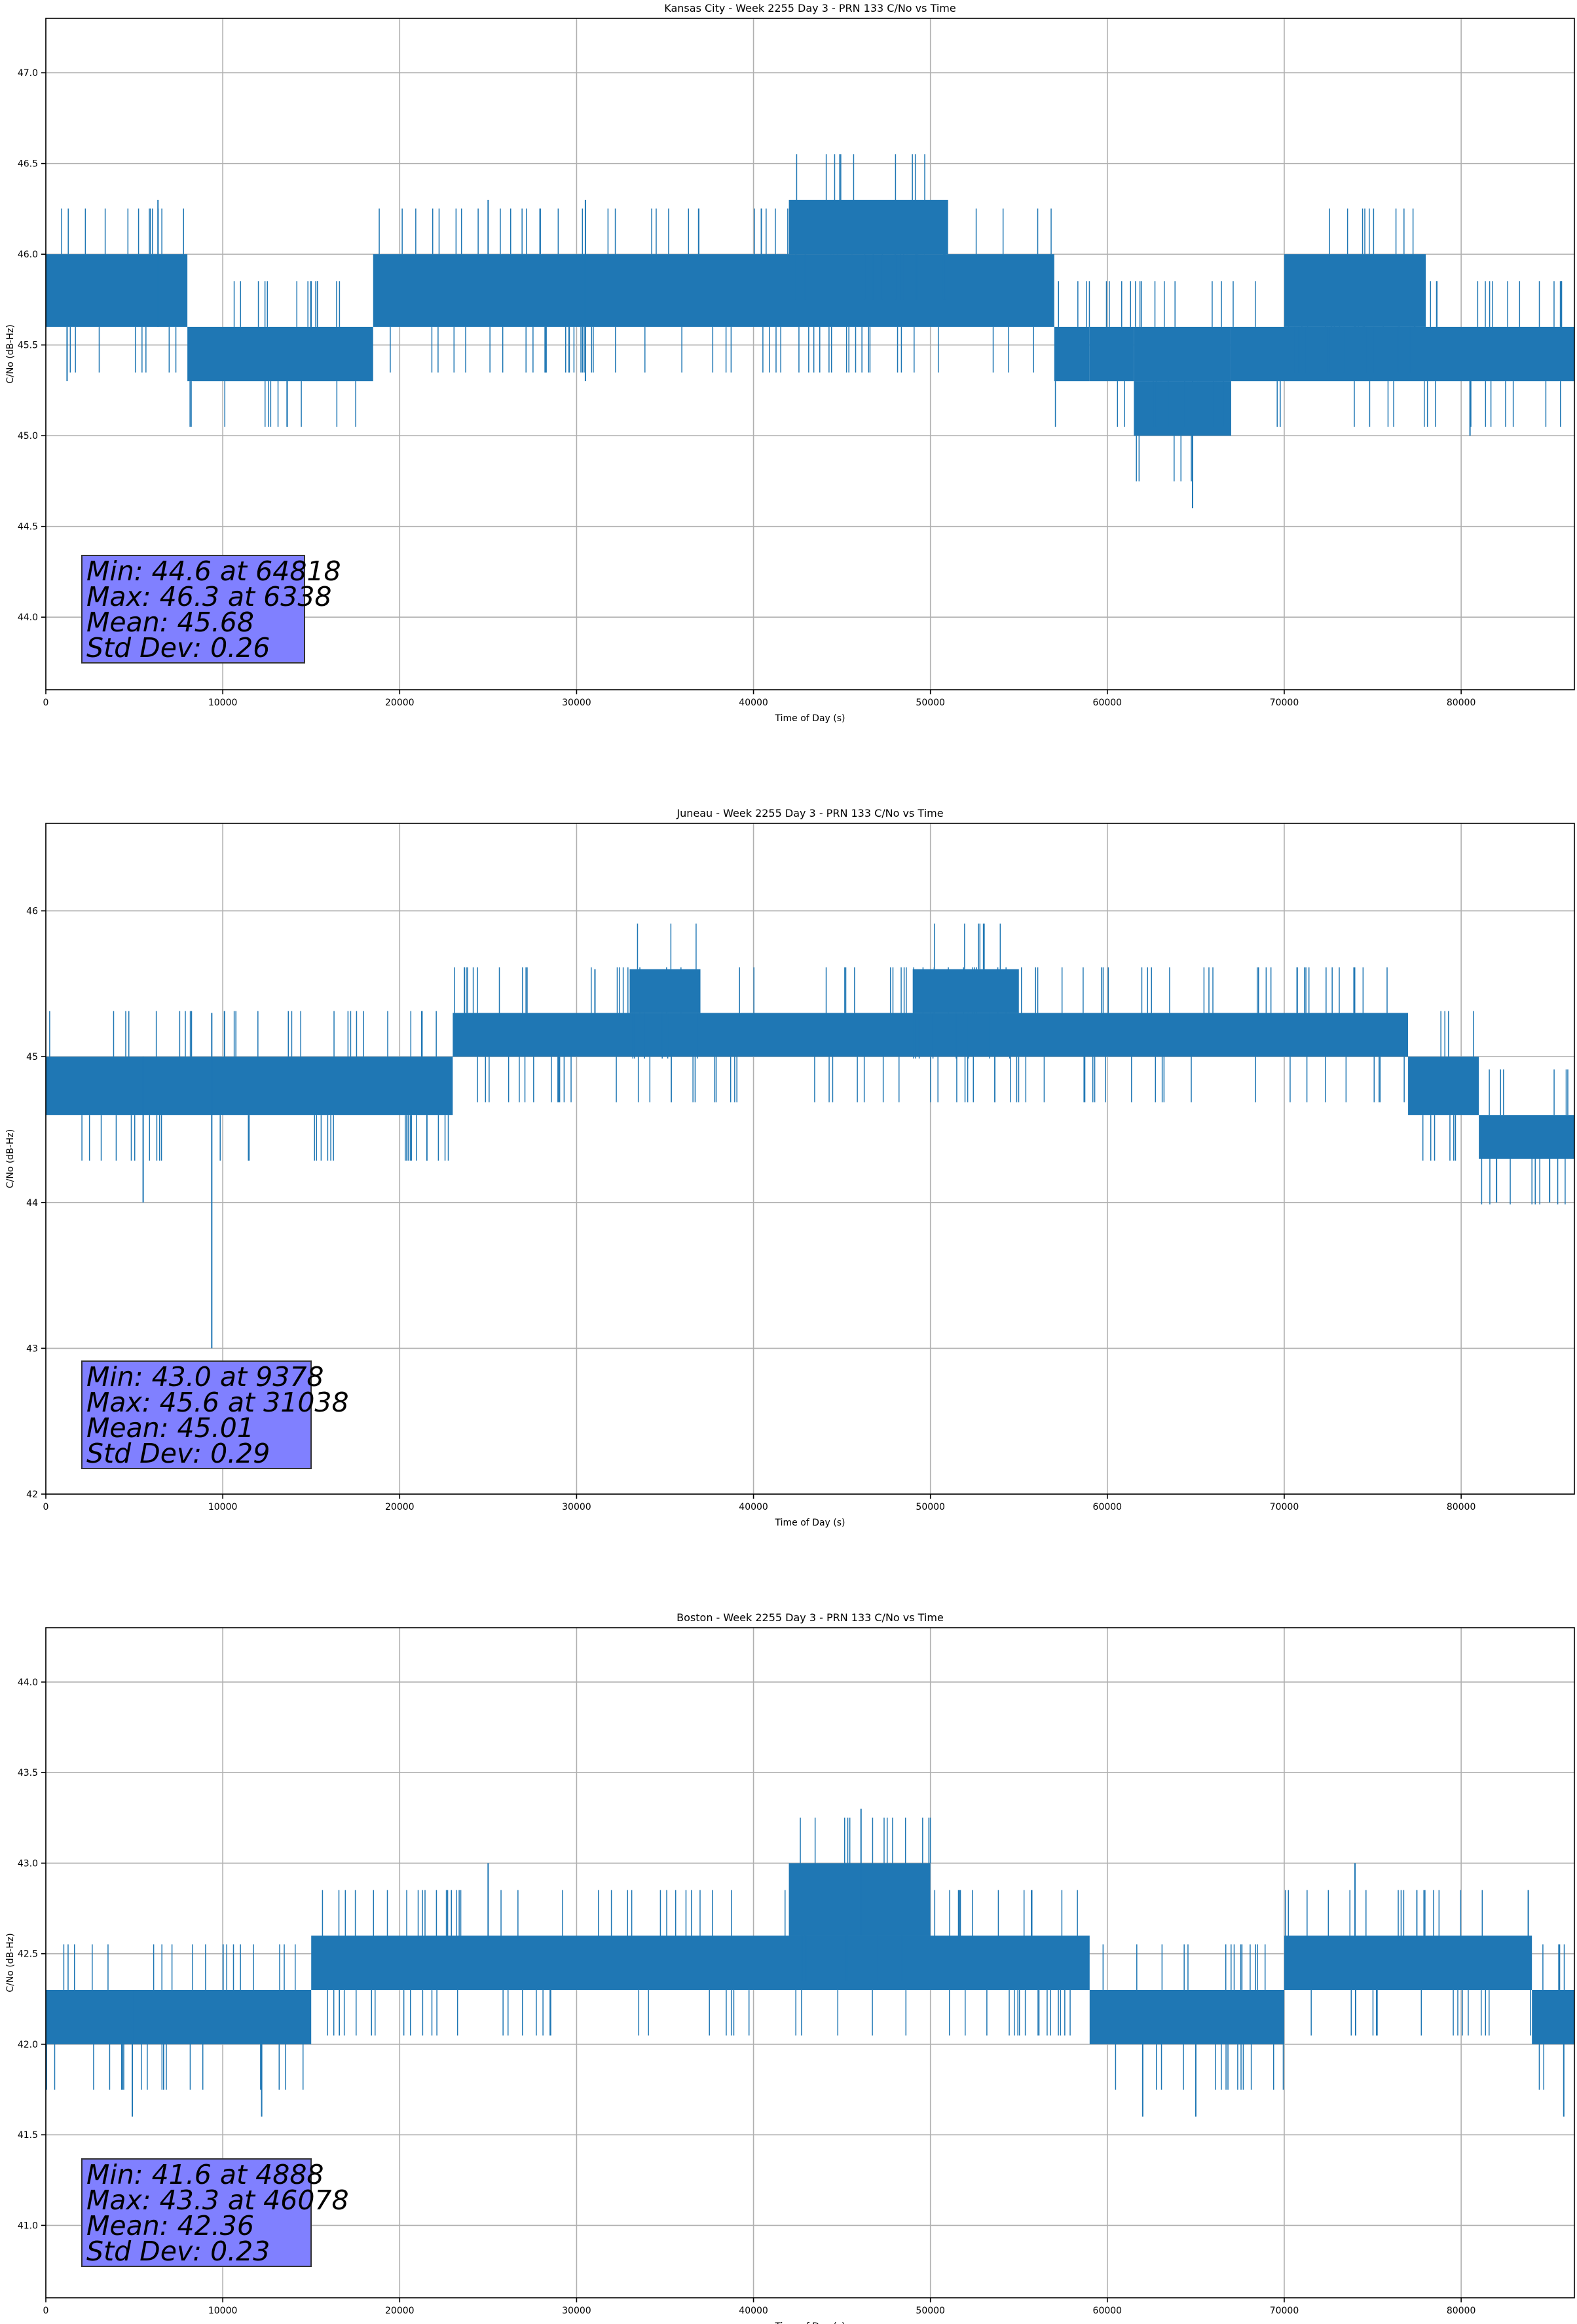 This screenshot has height=2324, width=1577. What do you see at coordinates (205, 1377) in the screenshot?
I see `stats-min: Min: 43.0 at 9378` at bounding box center [205, 1377].